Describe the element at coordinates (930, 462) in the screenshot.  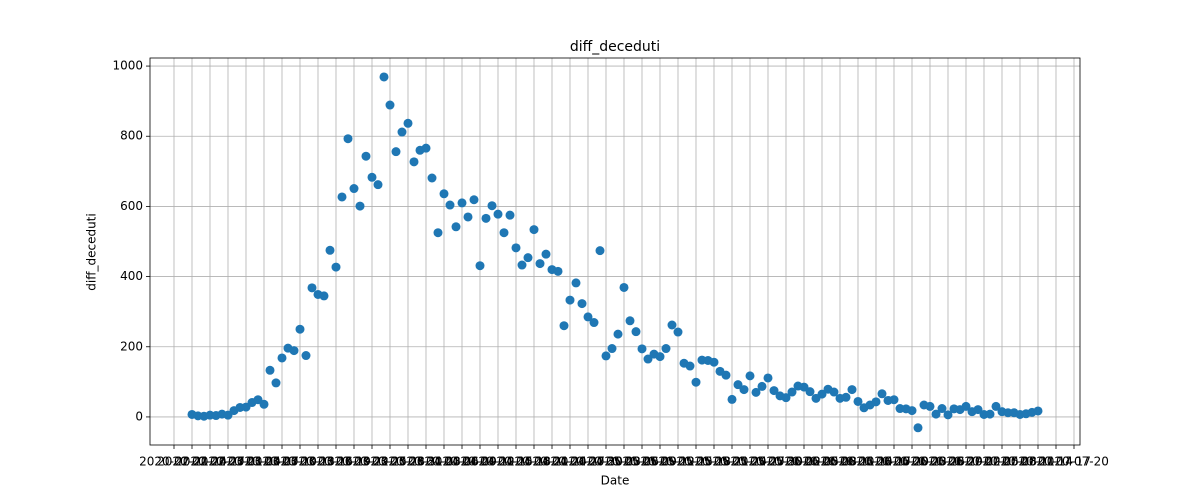
I see `x-tick-label: 2020-06-26` at that location.